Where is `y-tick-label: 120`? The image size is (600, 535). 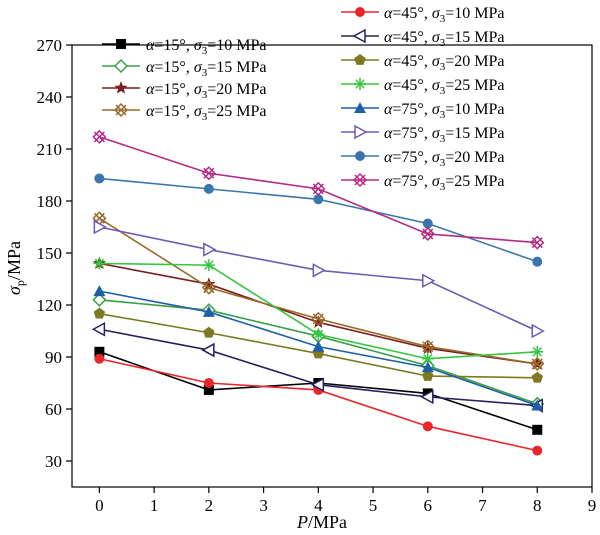
y-tick-label: 120 is located at coordinates (50, 305).